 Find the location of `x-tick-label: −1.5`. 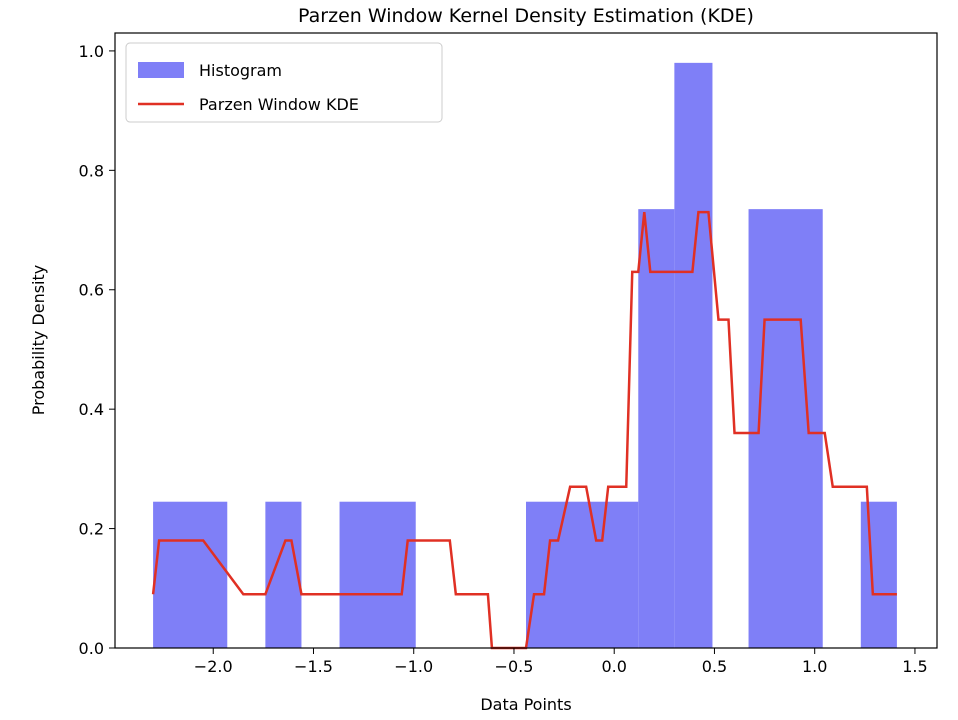

x-tick-label: −1.5 is located at coordinates (313, 666).